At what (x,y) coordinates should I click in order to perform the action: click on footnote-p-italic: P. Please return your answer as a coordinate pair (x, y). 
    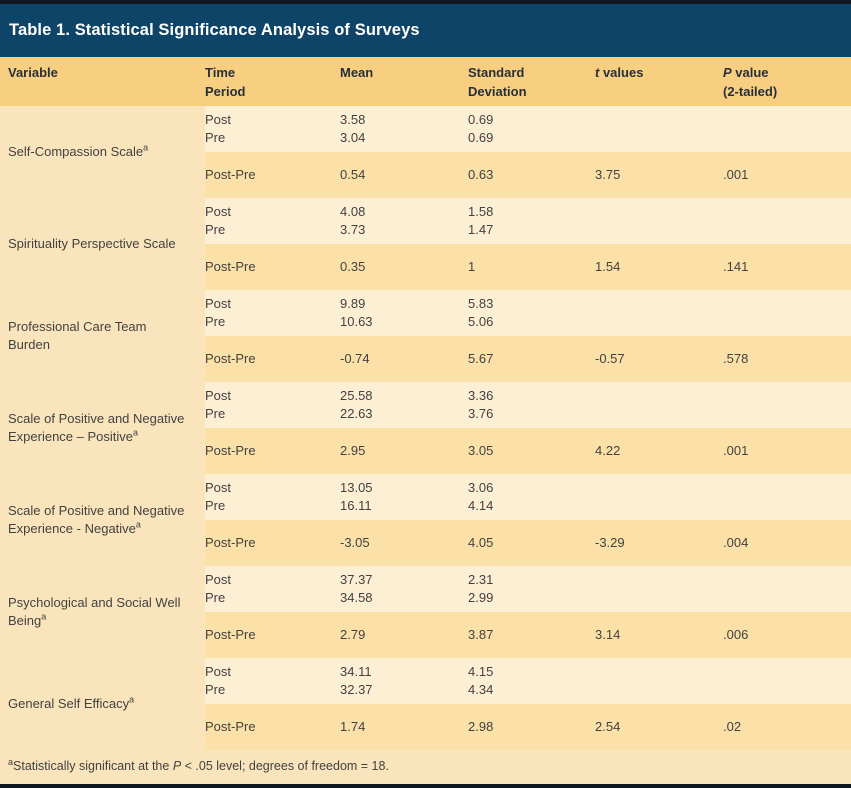
    Looking at the image, I should click on (177, 766).